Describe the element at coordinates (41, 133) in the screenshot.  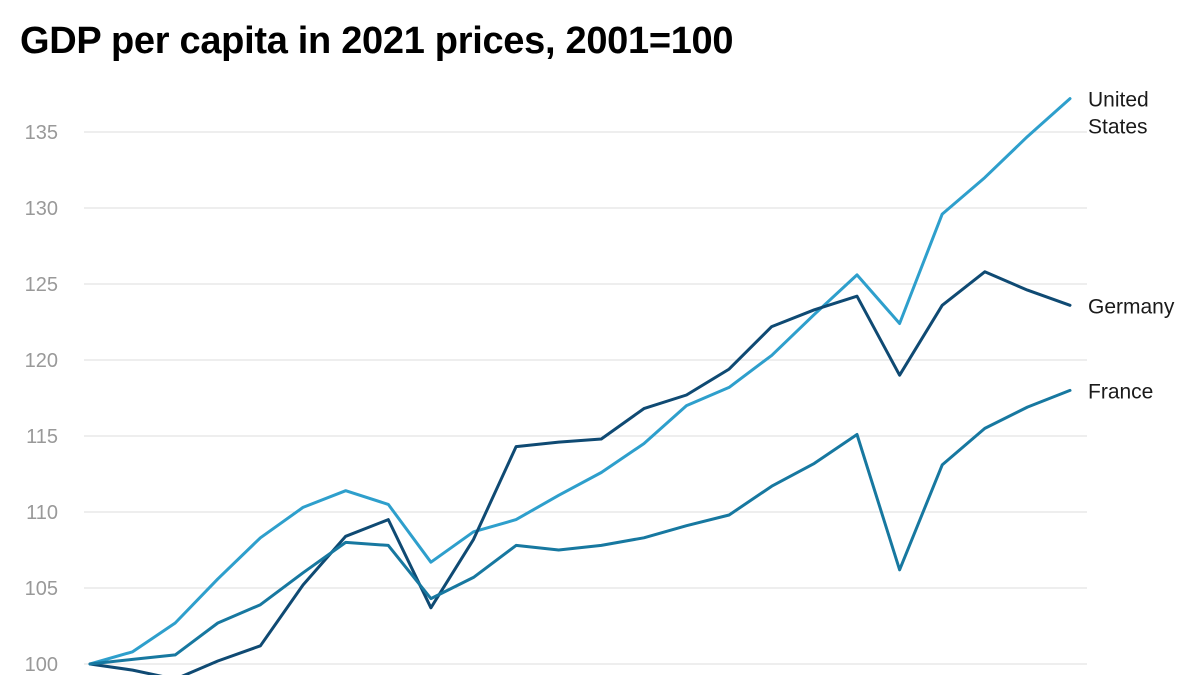
I see `y-tick-label-135: 135` at that location.